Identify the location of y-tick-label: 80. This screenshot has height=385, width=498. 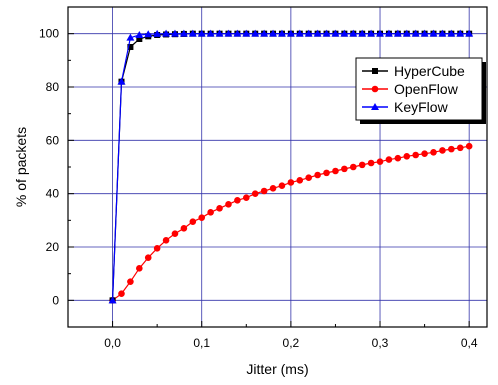
(53, 87).